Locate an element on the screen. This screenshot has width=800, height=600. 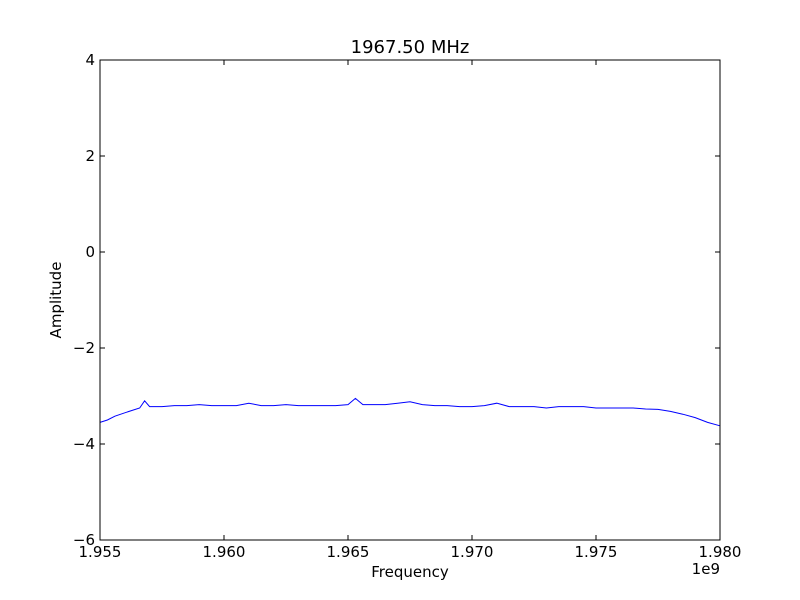
x-tick-label-5: 1.980 is located at coordinates (720, 552).